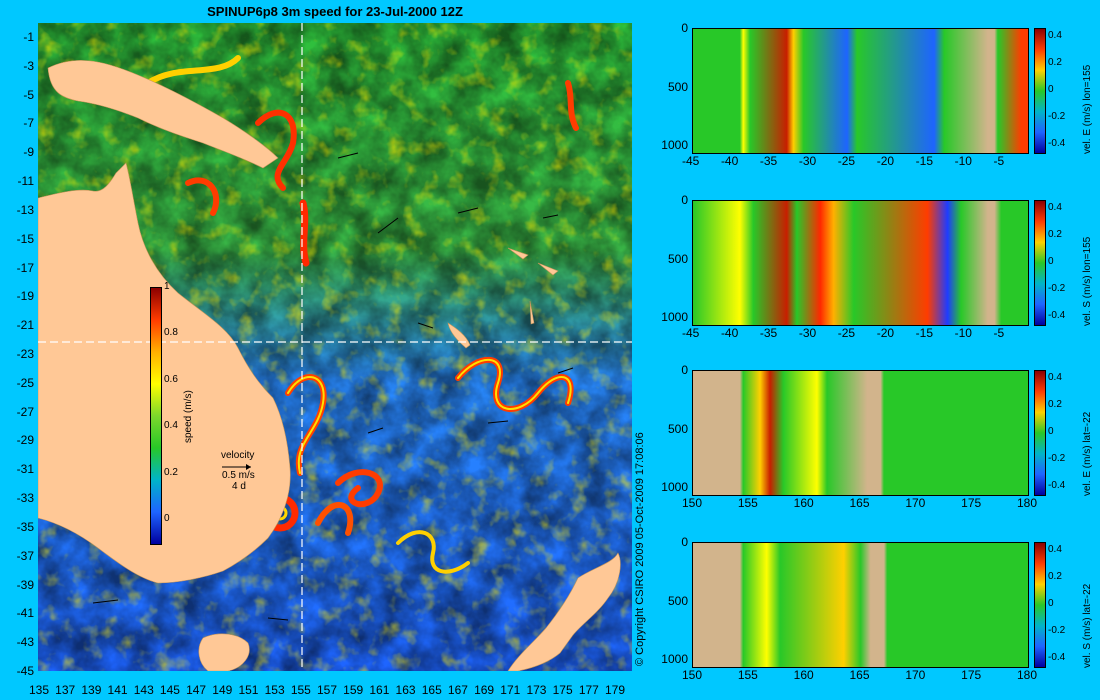  Describe the element at coordinates (25, 325) in the screenshot. I see `map-lat-tick: -21` at that location.